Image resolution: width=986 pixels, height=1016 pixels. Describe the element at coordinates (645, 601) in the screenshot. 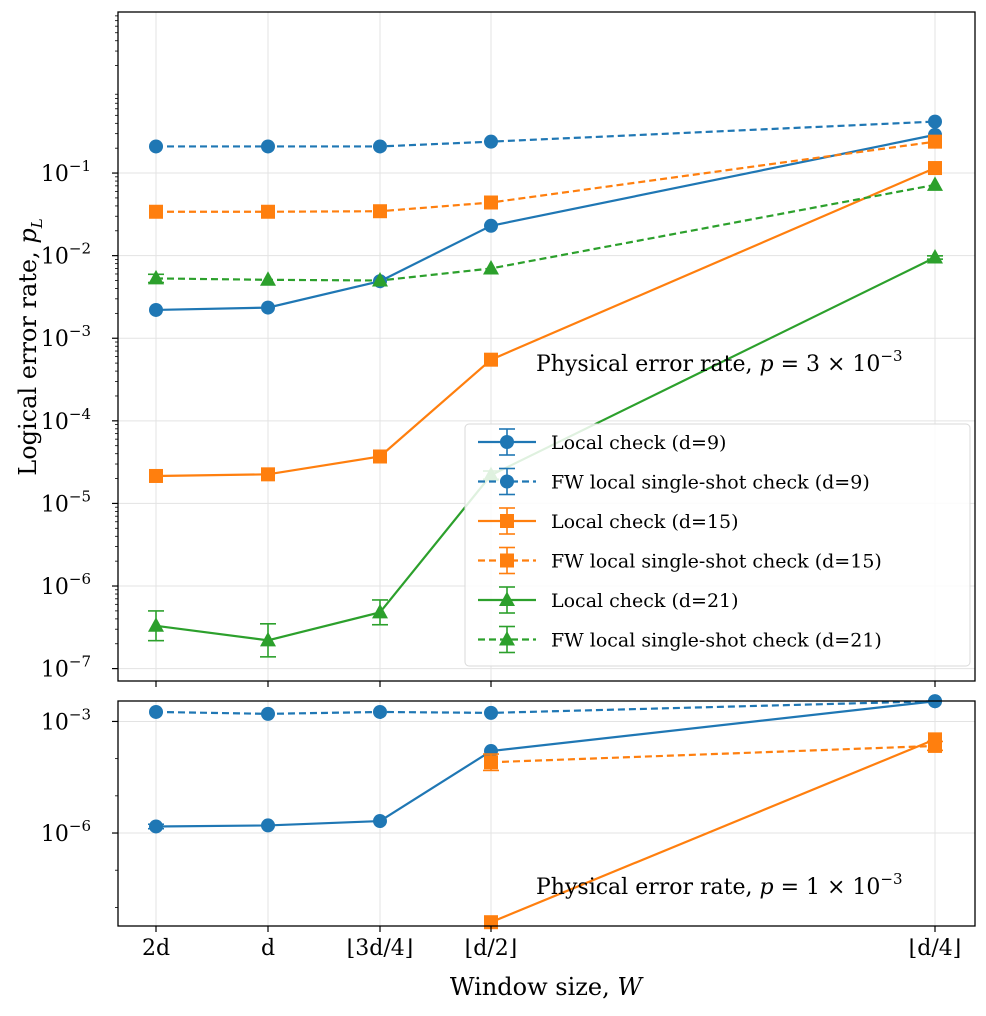

I see `legend-label: Local check (d=21)` at that location.